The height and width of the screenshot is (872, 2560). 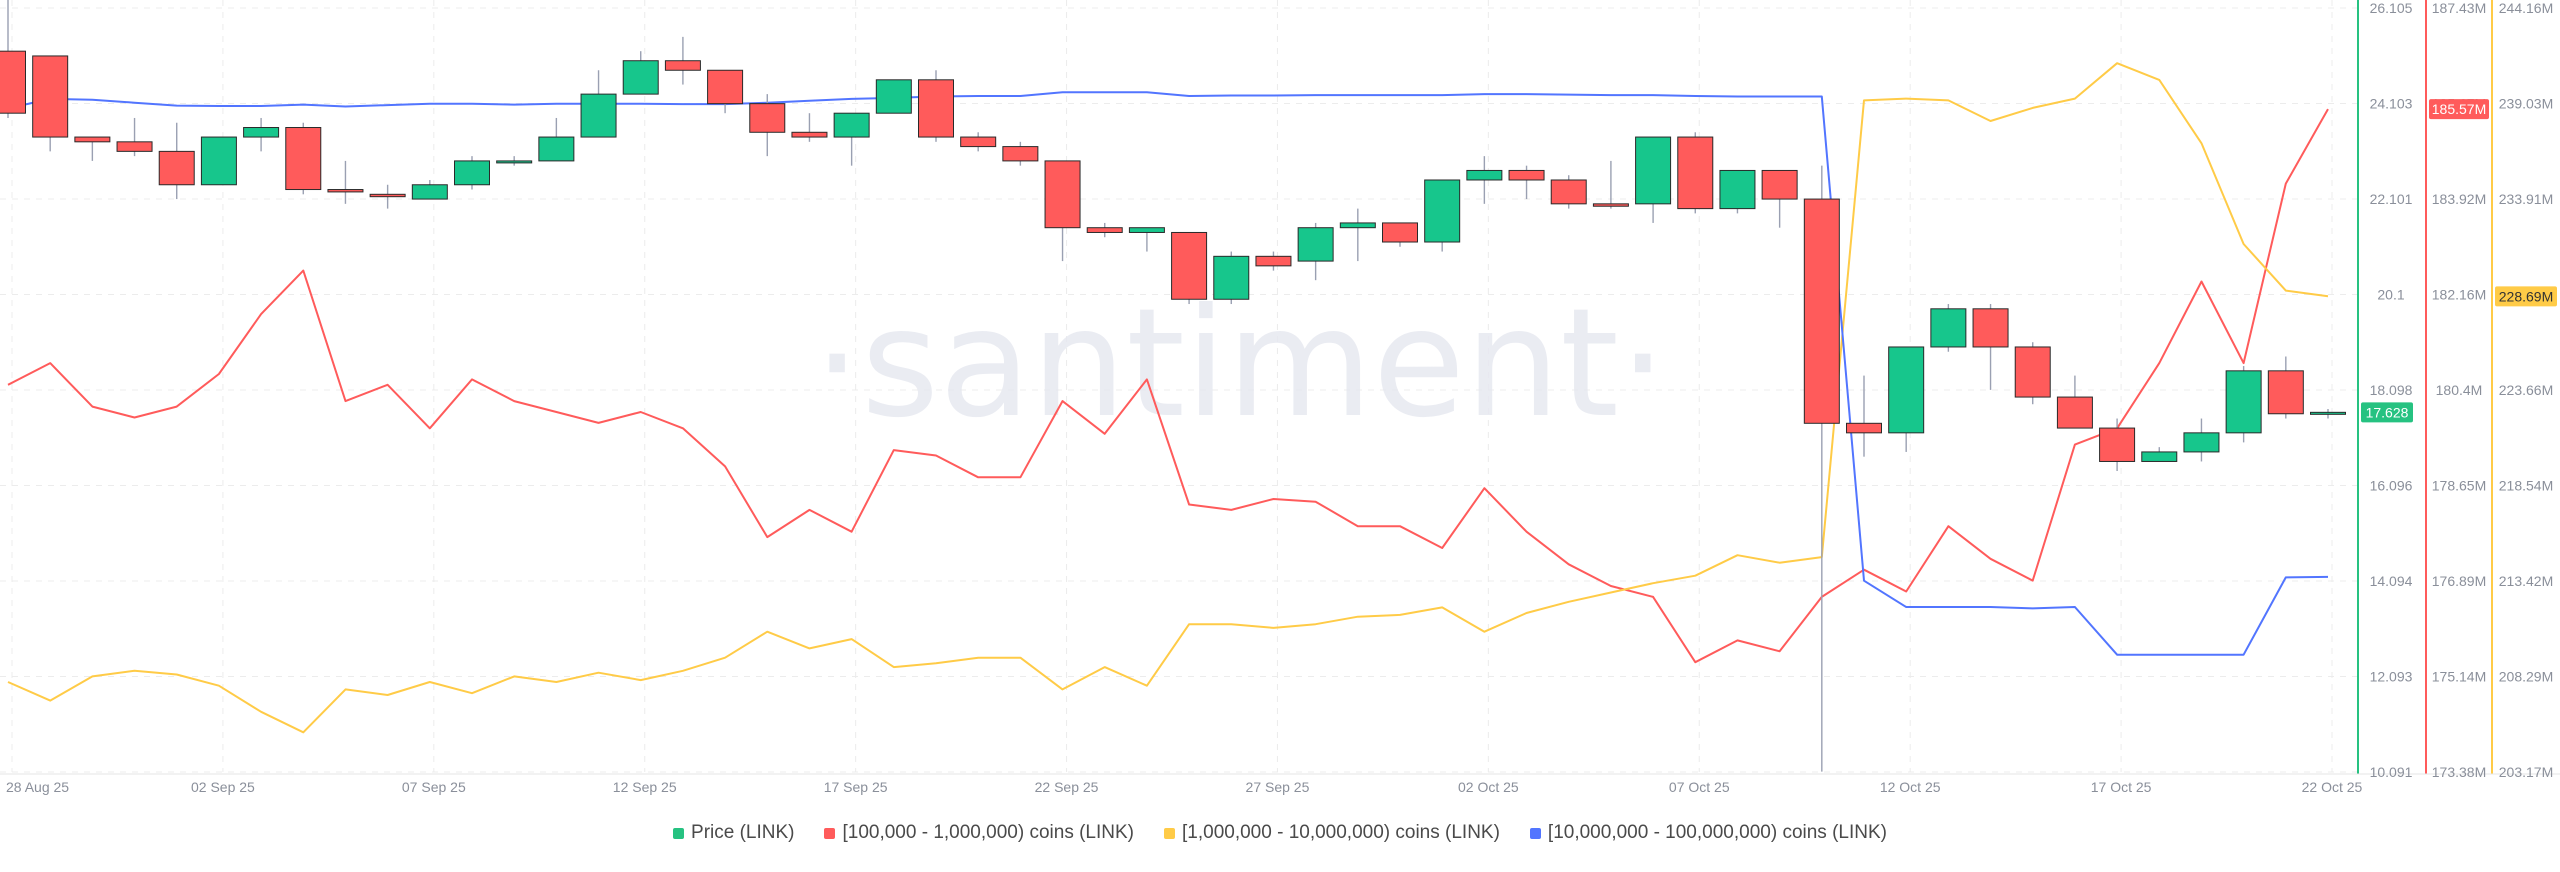 I want to click on x-tick-label: 22 Sep 25, so click(x=1067, y=787).